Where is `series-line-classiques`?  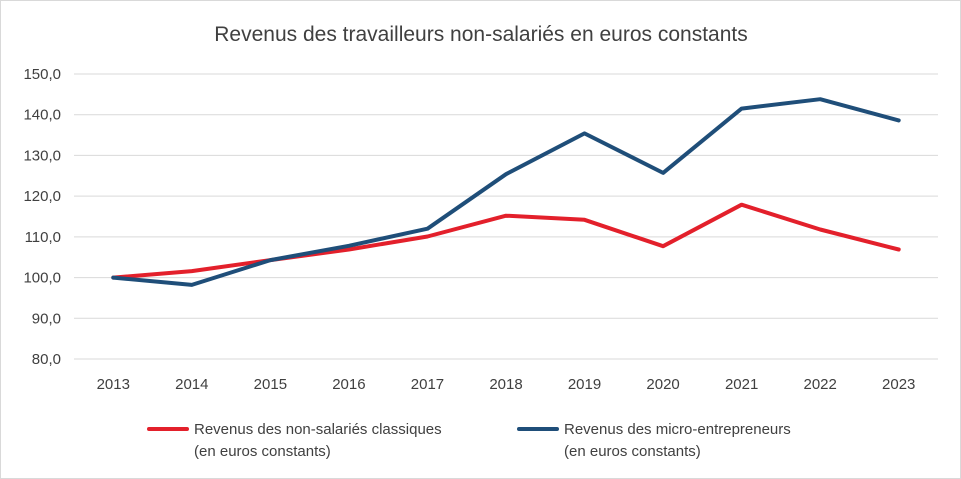 series-line-classiques is located at coordinates (506, 241).